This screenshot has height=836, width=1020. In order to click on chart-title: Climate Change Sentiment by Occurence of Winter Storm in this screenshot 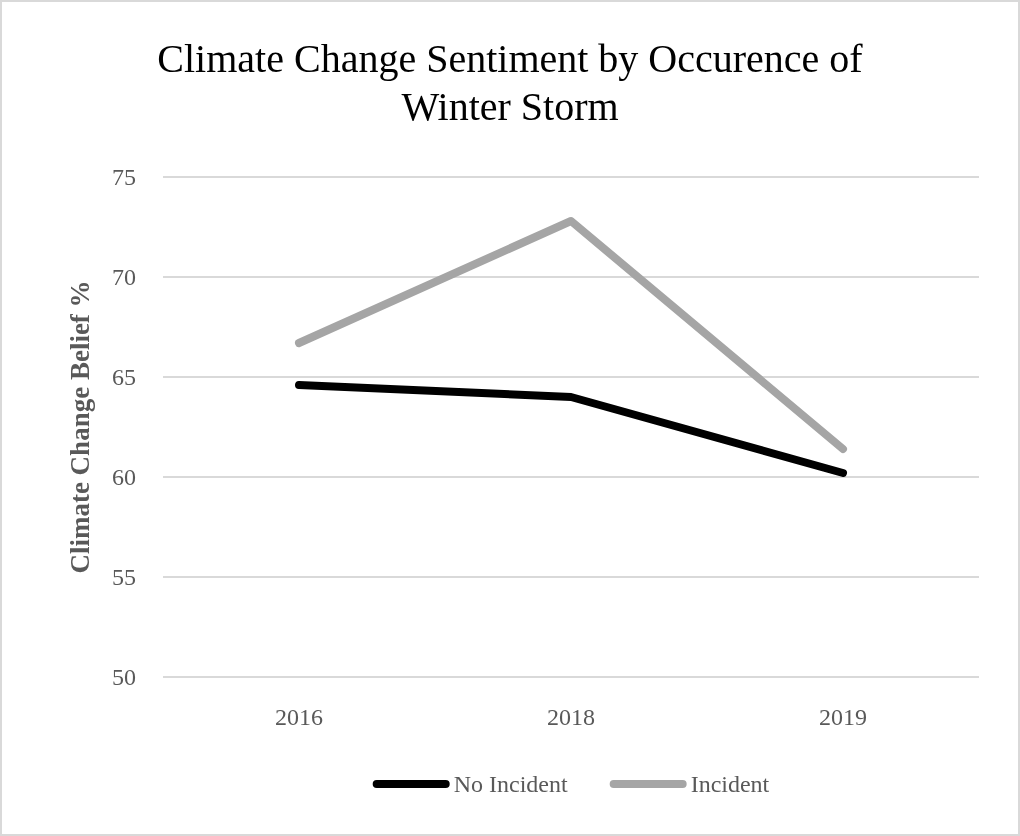, I will do `click(510, 82)`.